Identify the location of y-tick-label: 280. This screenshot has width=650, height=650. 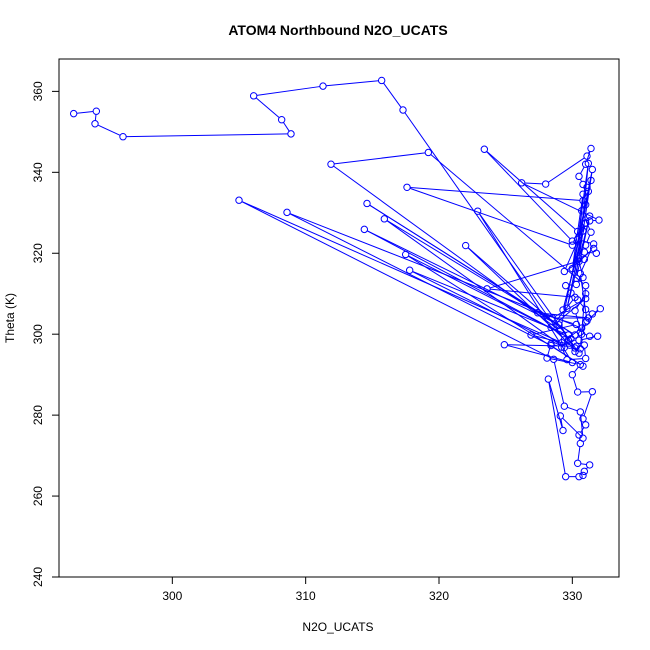
(38, 415).